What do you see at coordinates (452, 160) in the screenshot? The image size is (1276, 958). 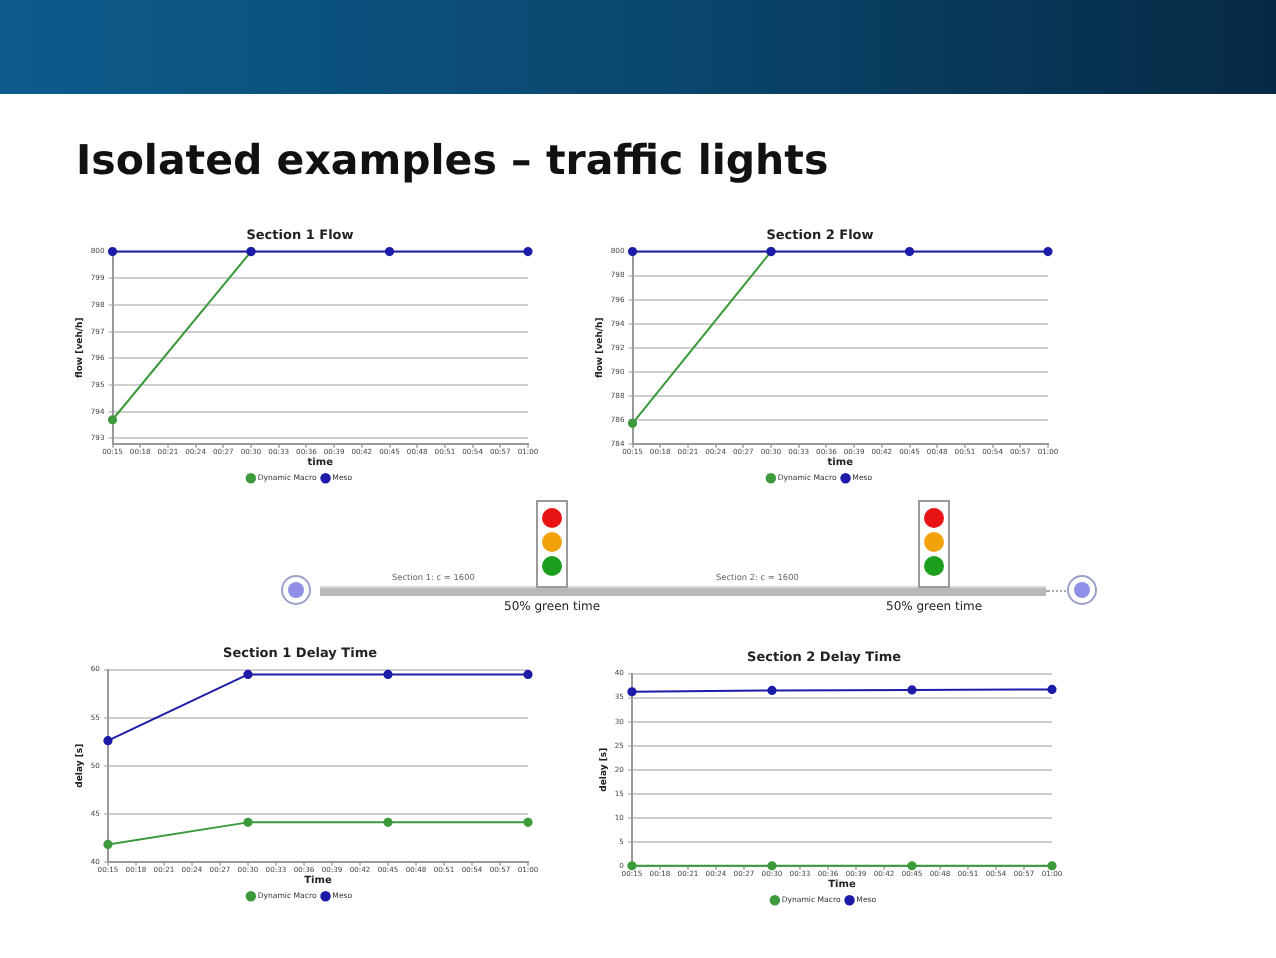 I see `text: Isolated examples – traffic lights` at bounding box center [452, 160].